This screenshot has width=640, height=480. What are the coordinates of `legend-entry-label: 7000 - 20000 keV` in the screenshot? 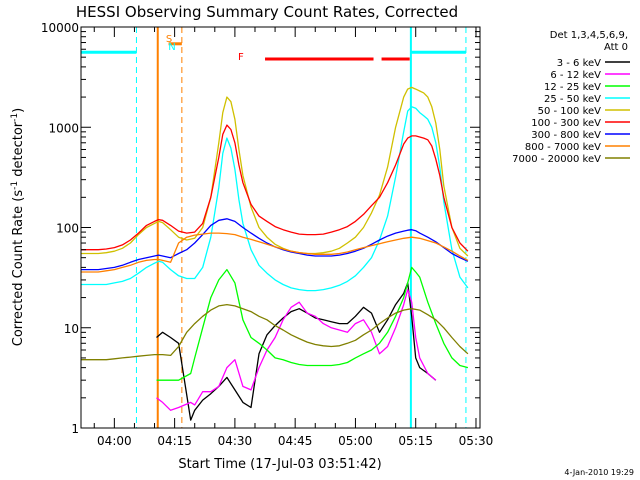 It's located at (556, 159).